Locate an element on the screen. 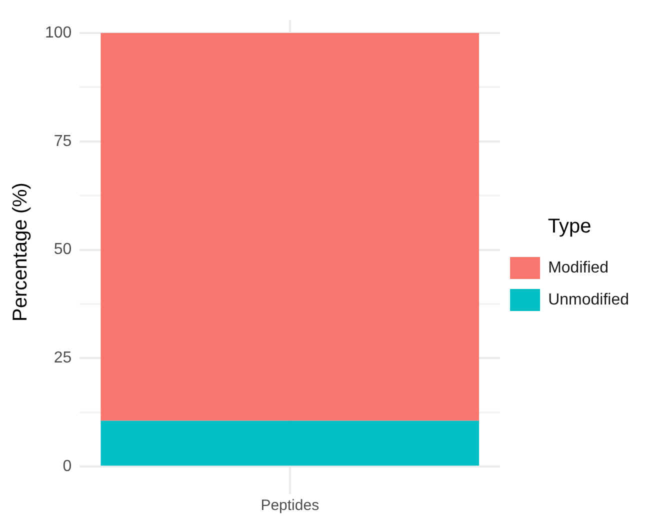  x-tick-label: Peptides is located at coordinates (290, 505).